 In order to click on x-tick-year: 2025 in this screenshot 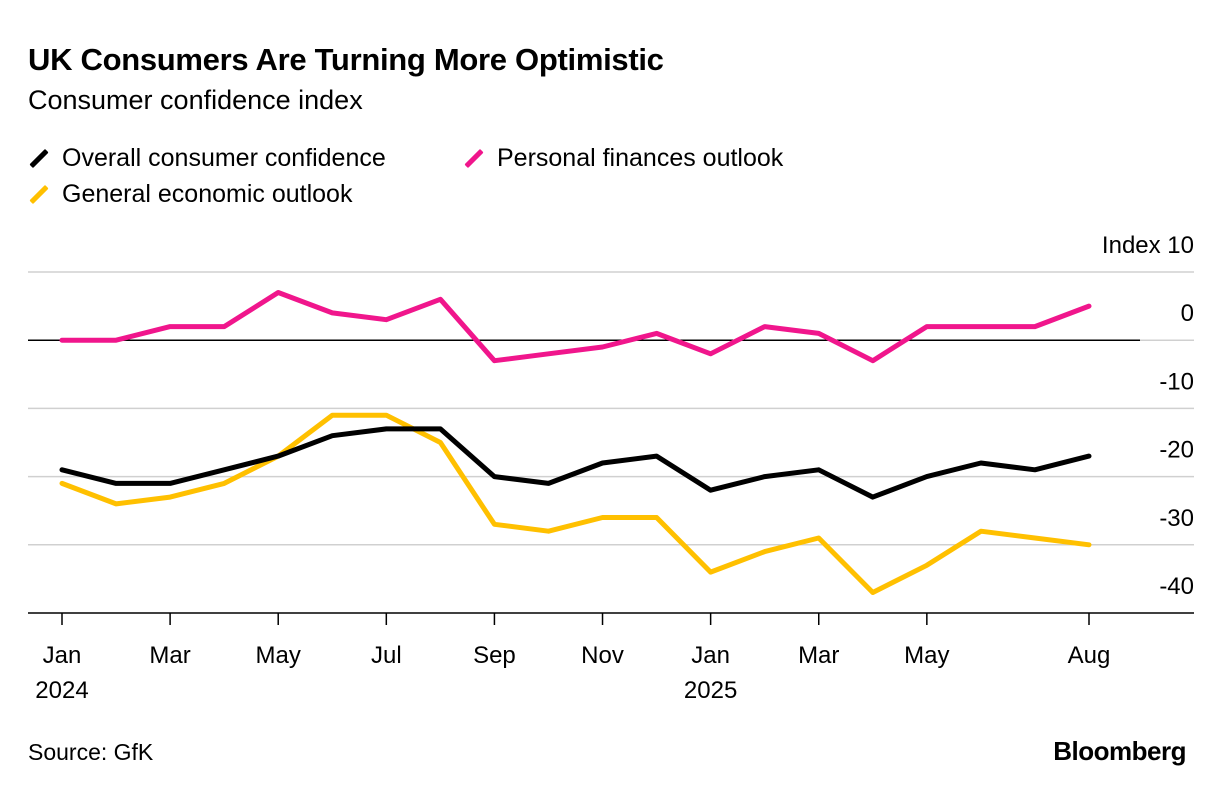, I will do `click(710, 690)`.